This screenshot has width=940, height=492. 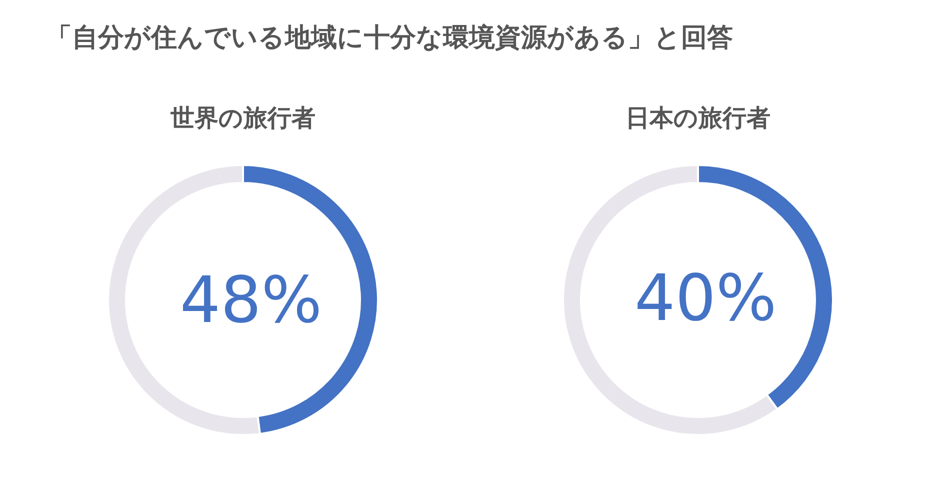 What do you see at coordinates (251, 301) in the screenshot?
I see `data-label: 48%` at bounding box center [251, 301].